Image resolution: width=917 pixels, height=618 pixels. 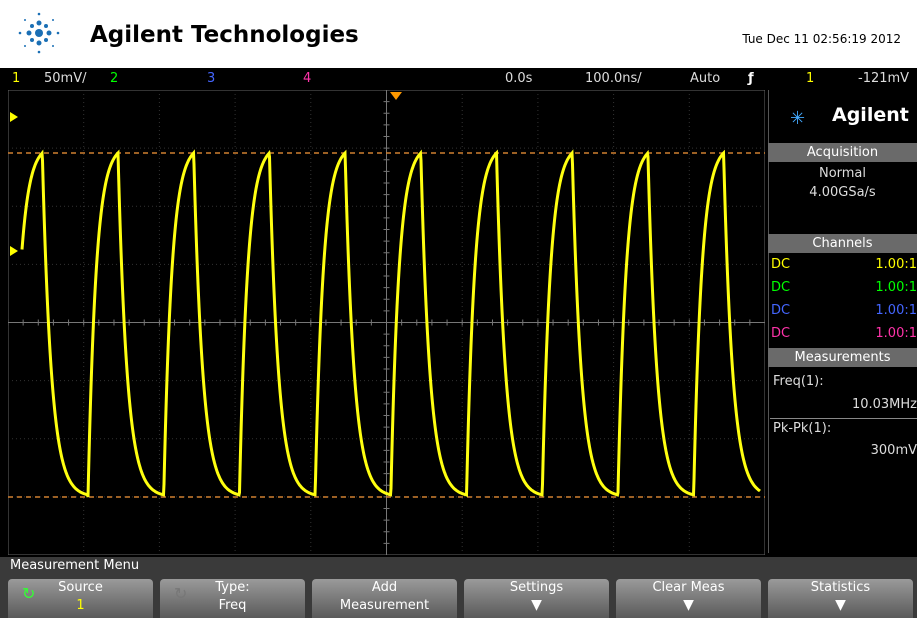 What do you see at coordinates (688, 587) in the screenshot?
I see `softkey-label: Clear Meas` at bounding box center [688, 587].